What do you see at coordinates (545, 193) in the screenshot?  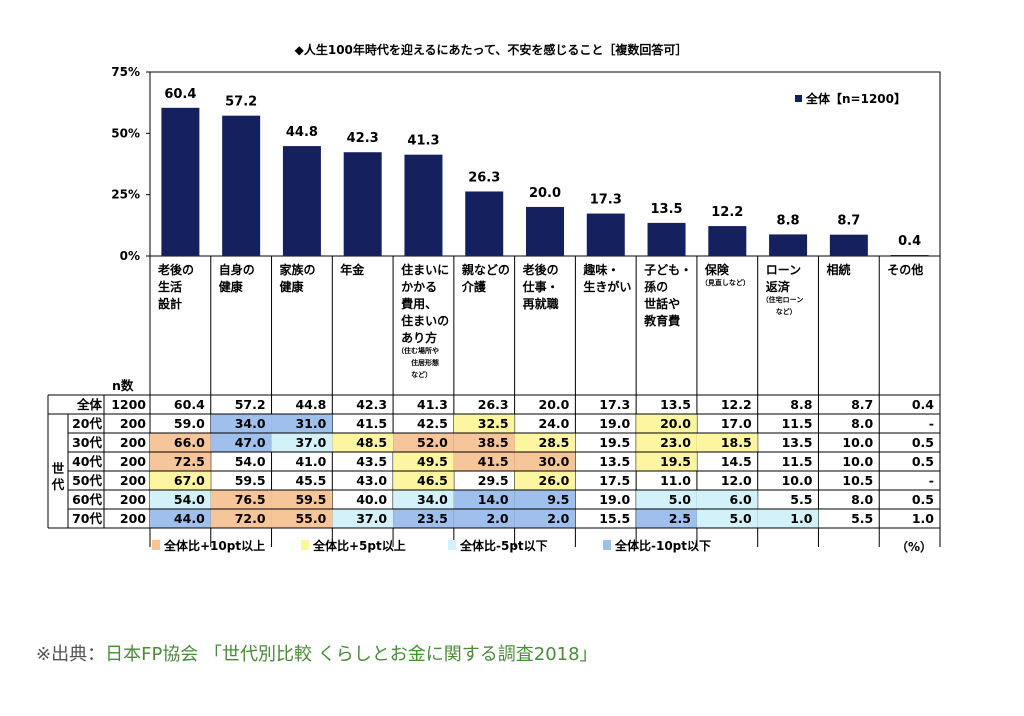 I see `bar-value-label: 20.0` at bounding box center [545, 193].